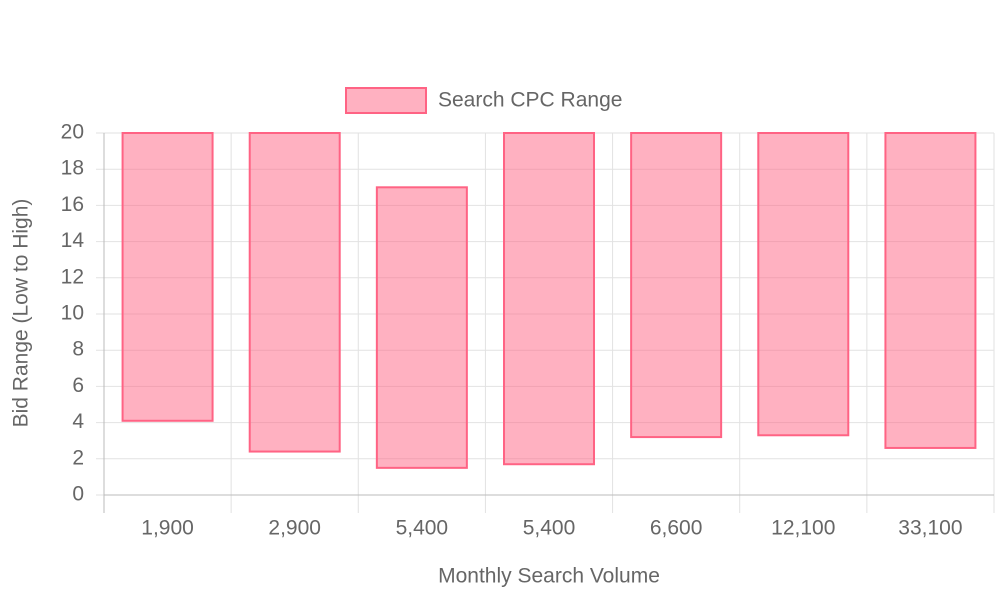 Image resolution: width=1000 pixels, height=600 pixels. I want to click on y-tick-label: 10, so click(72, 313).